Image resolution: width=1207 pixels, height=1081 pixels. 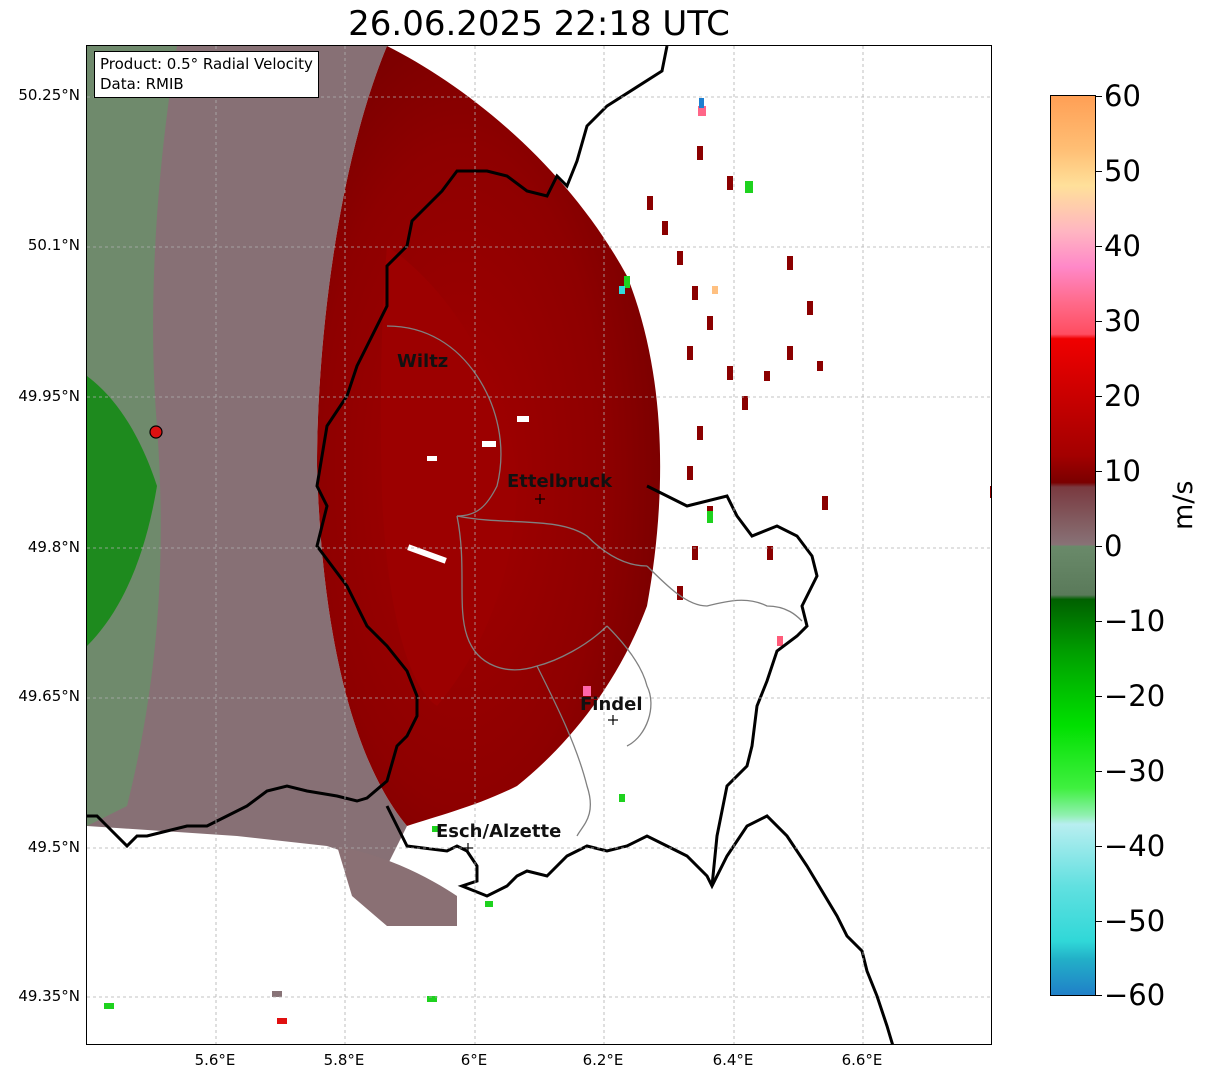 I want to click on lat-label: 50.25°N, so click(x=49, y=95).